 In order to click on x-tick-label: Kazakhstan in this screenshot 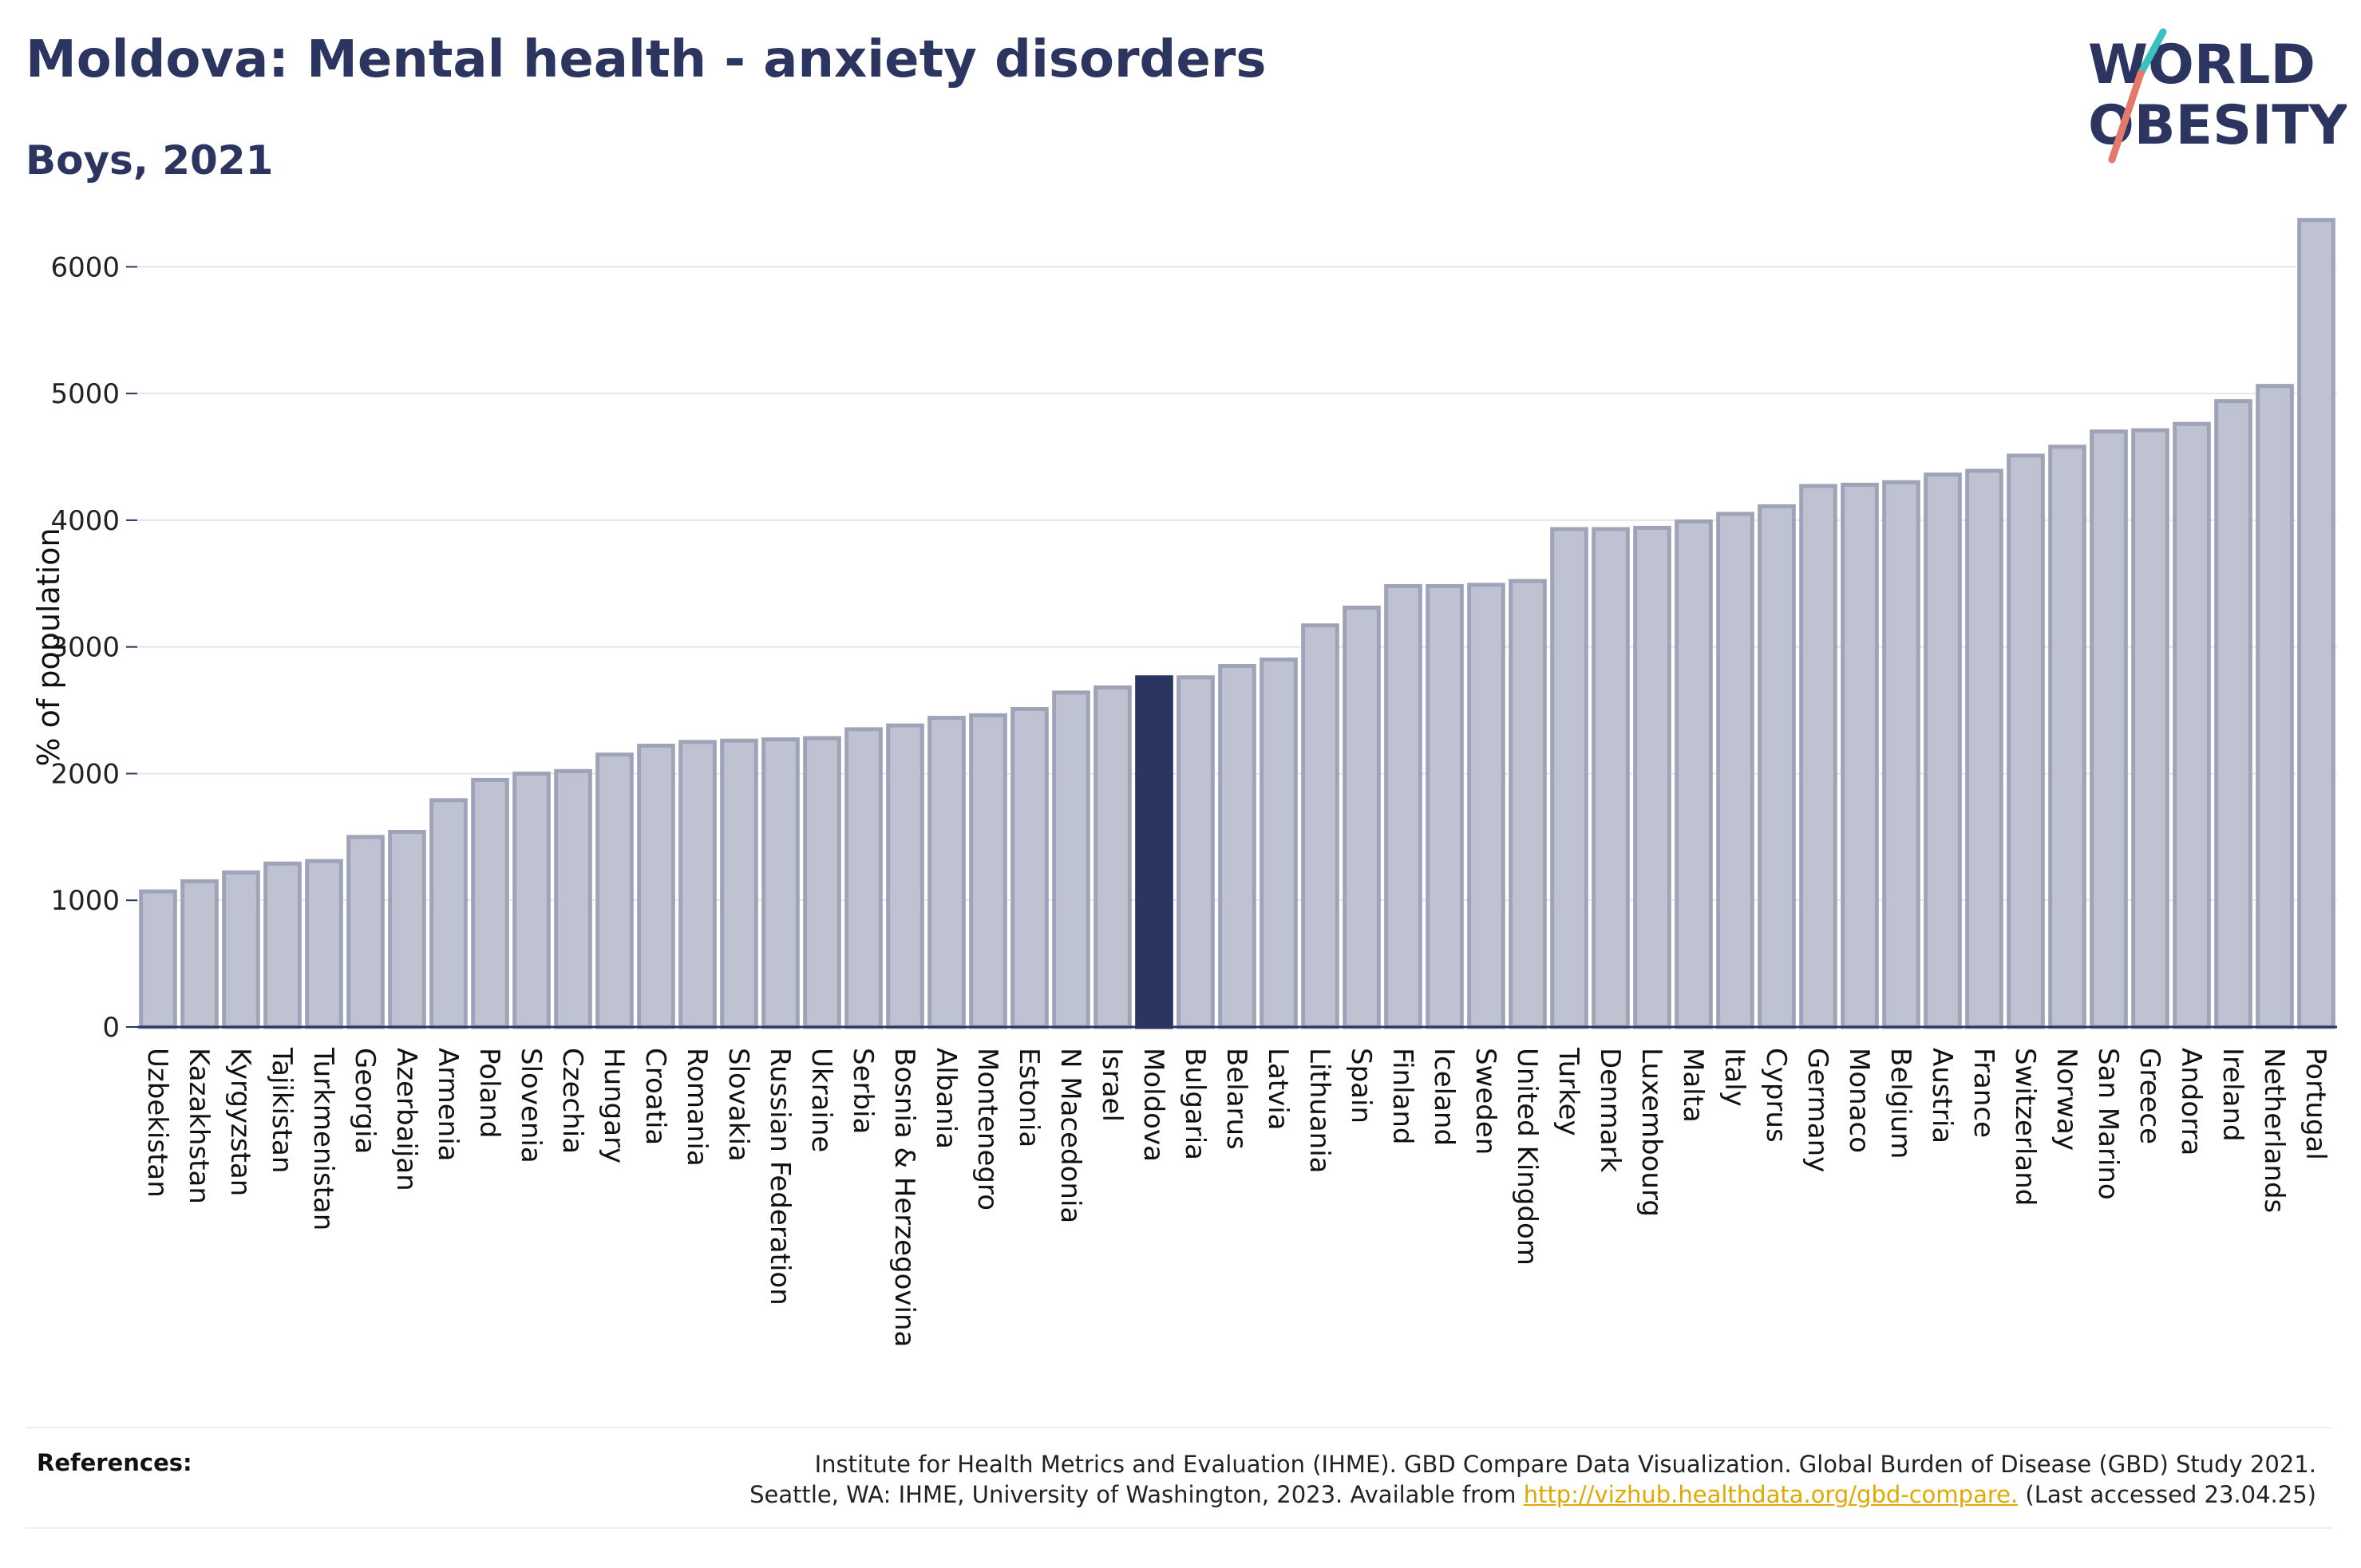, I will do `click(199, 1126)`.